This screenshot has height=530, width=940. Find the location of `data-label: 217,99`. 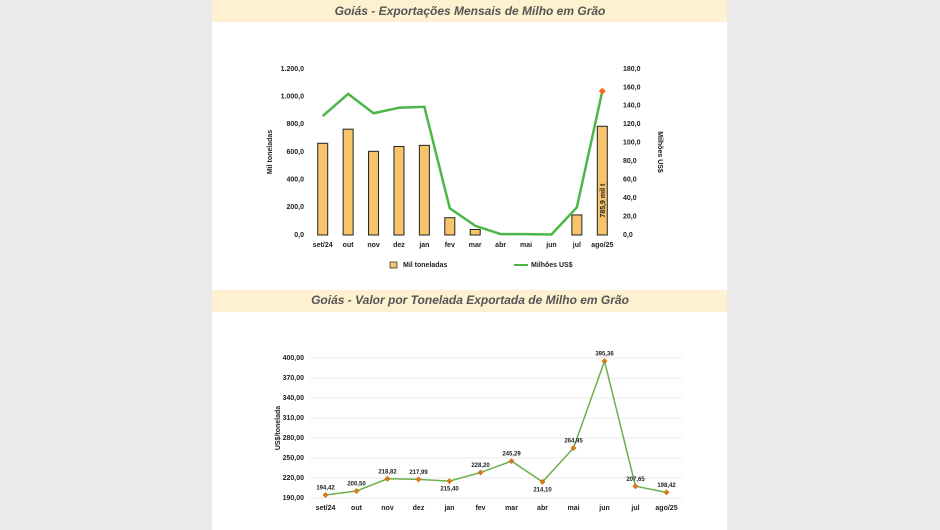

data-label: 217,99 is located at coordinates (418, 473).